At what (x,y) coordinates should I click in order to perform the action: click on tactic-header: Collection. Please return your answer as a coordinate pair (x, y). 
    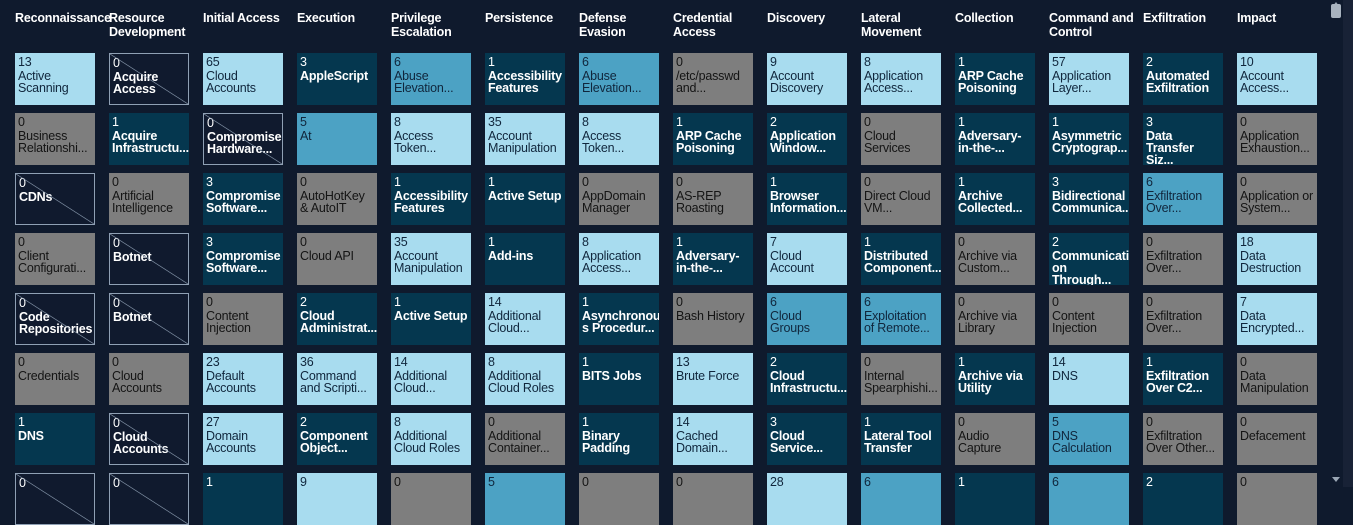
    Looking at the image, I should click on (984, 18).